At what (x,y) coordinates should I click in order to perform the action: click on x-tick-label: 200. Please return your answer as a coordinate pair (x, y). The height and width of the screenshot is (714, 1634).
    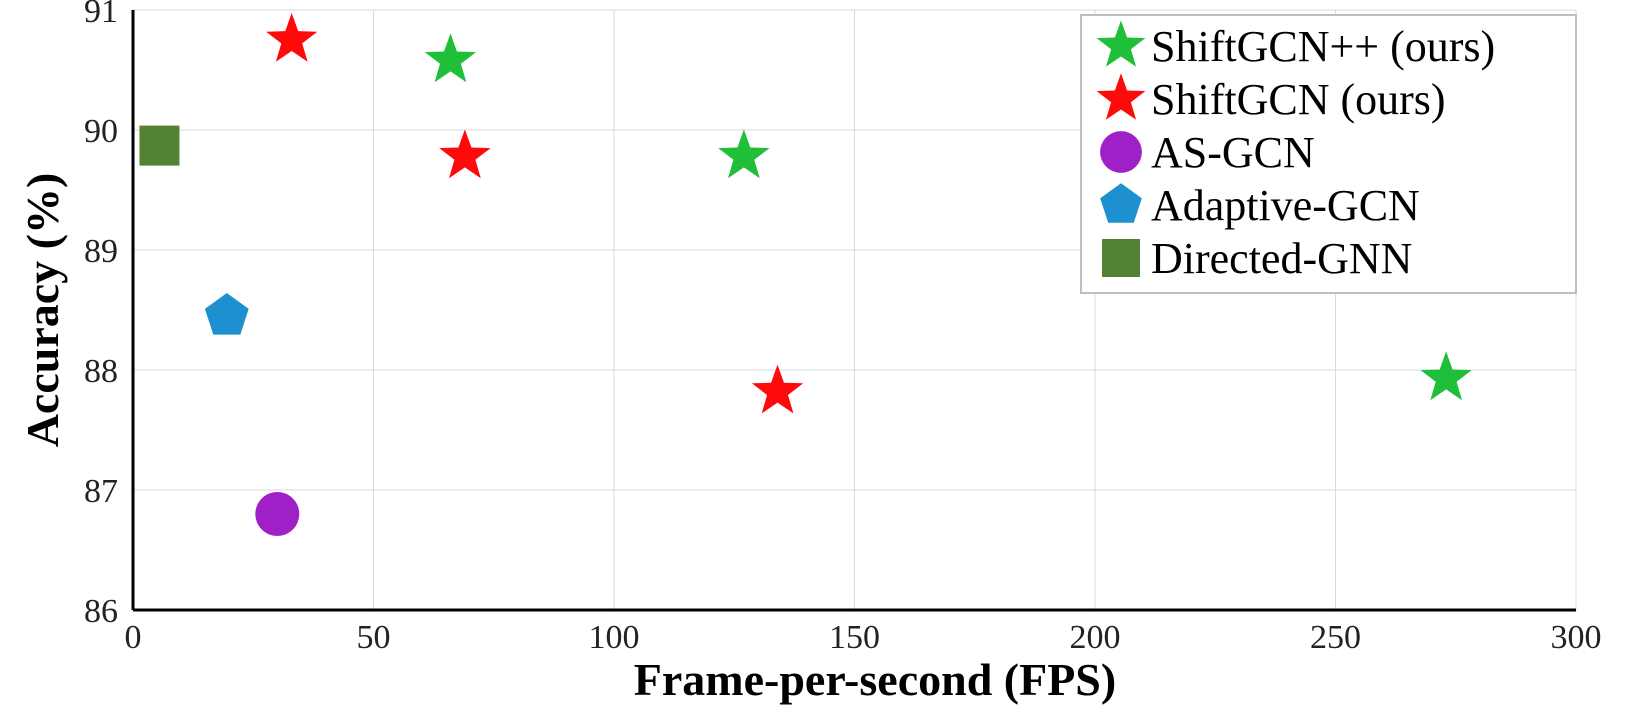
    Looking at the image, I should click on (1095, 637).